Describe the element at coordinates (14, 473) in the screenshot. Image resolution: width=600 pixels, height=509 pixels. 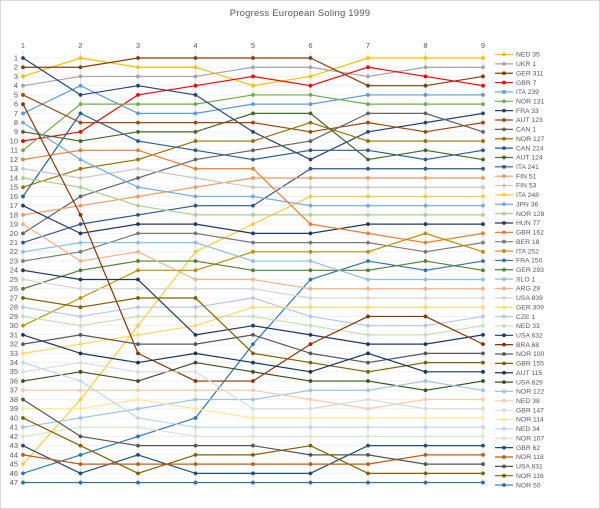
I see `y-axis-label: 46` at that location.